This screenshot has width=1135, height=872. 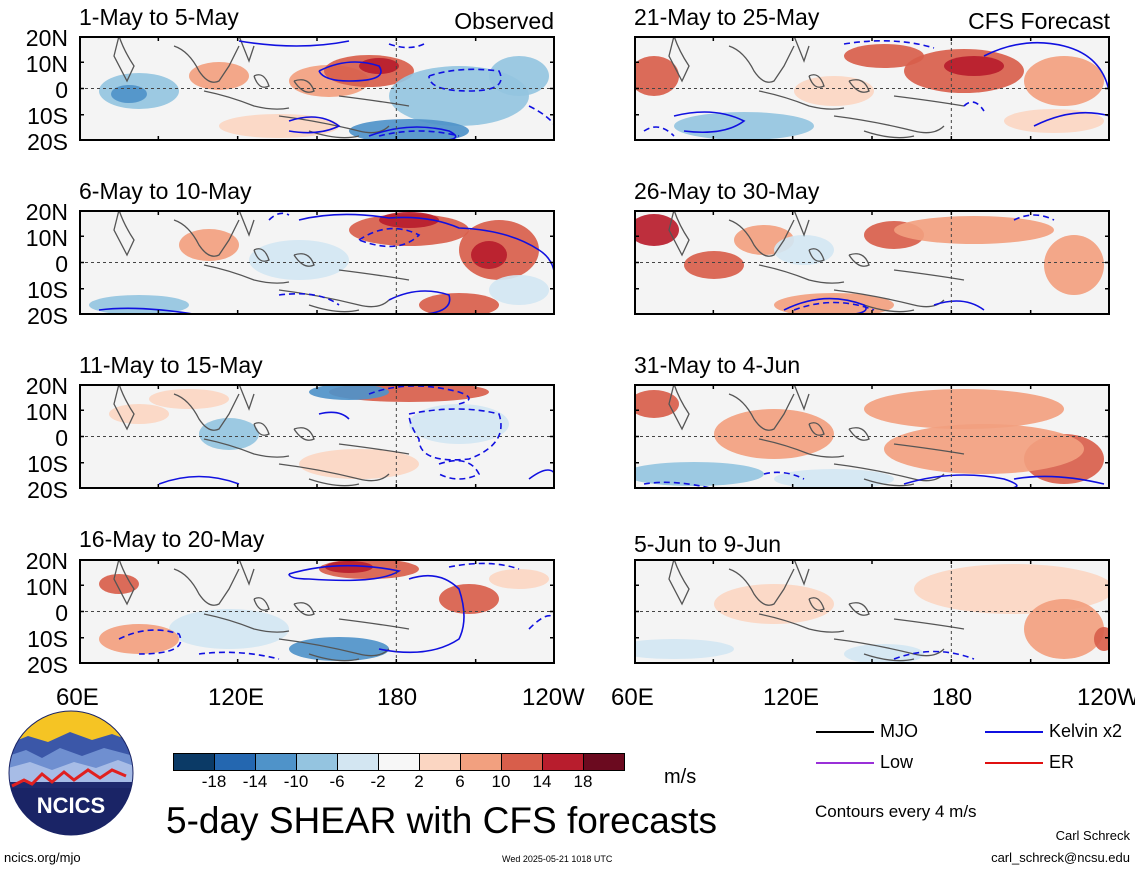 What do you see at coordinates (542, 781) in the screenshot?
I see `colorbar-tick-label: 14` at bounding box center [542, 781].